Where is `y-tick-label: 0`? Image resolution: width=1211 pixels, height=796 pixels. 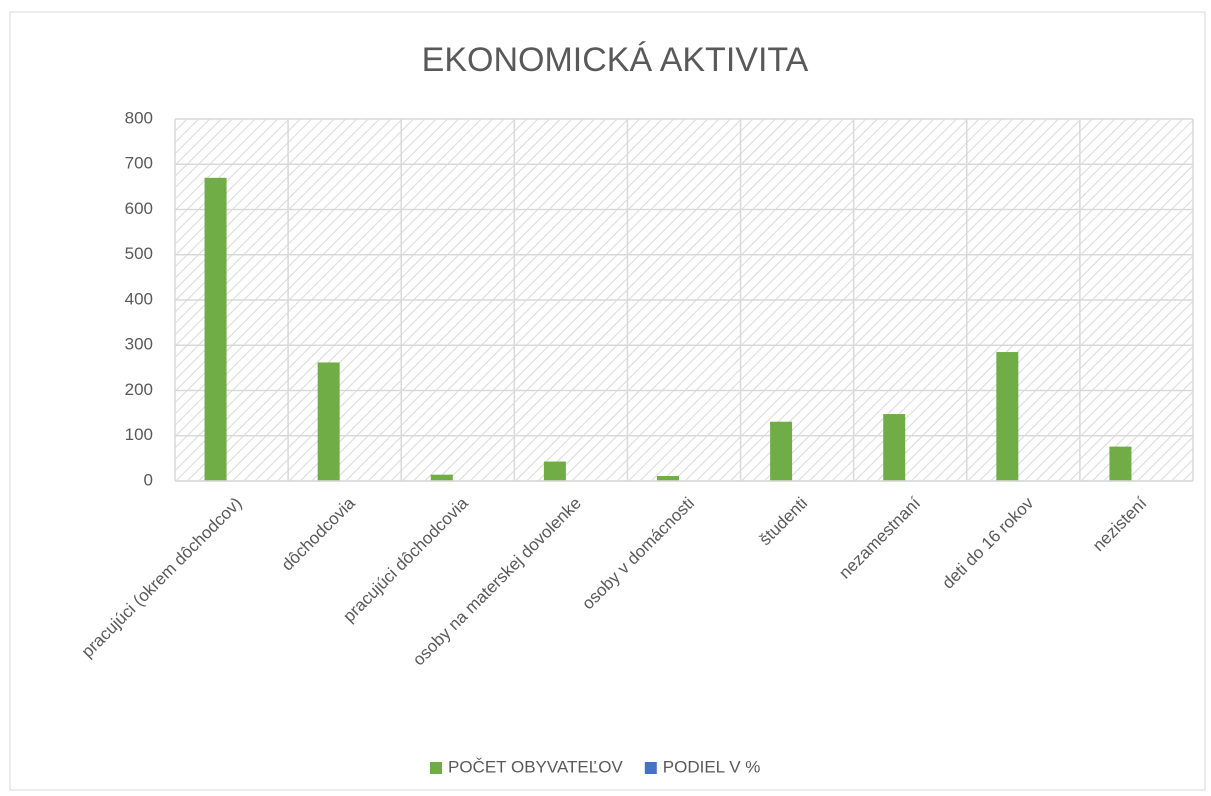
y-tick-label: 0 is located at coordinates (148, 479).